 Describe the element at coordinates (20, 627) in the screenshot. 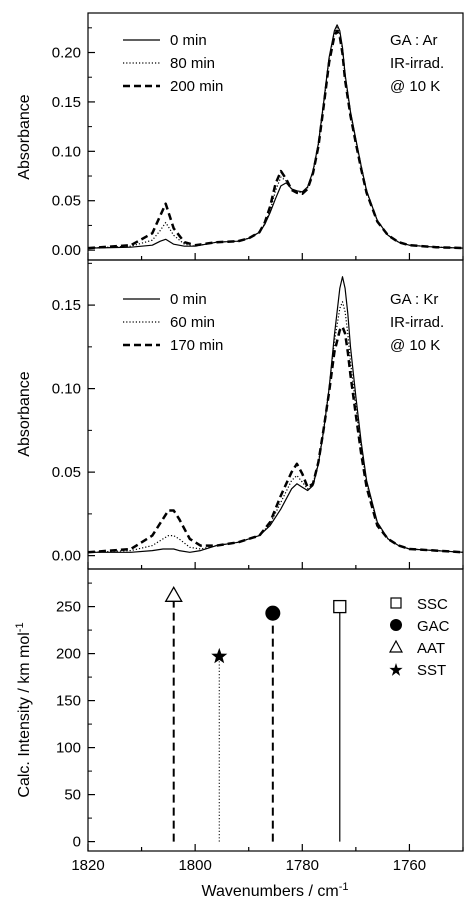

I see `y-axis-label-exponent: -1` at that location.